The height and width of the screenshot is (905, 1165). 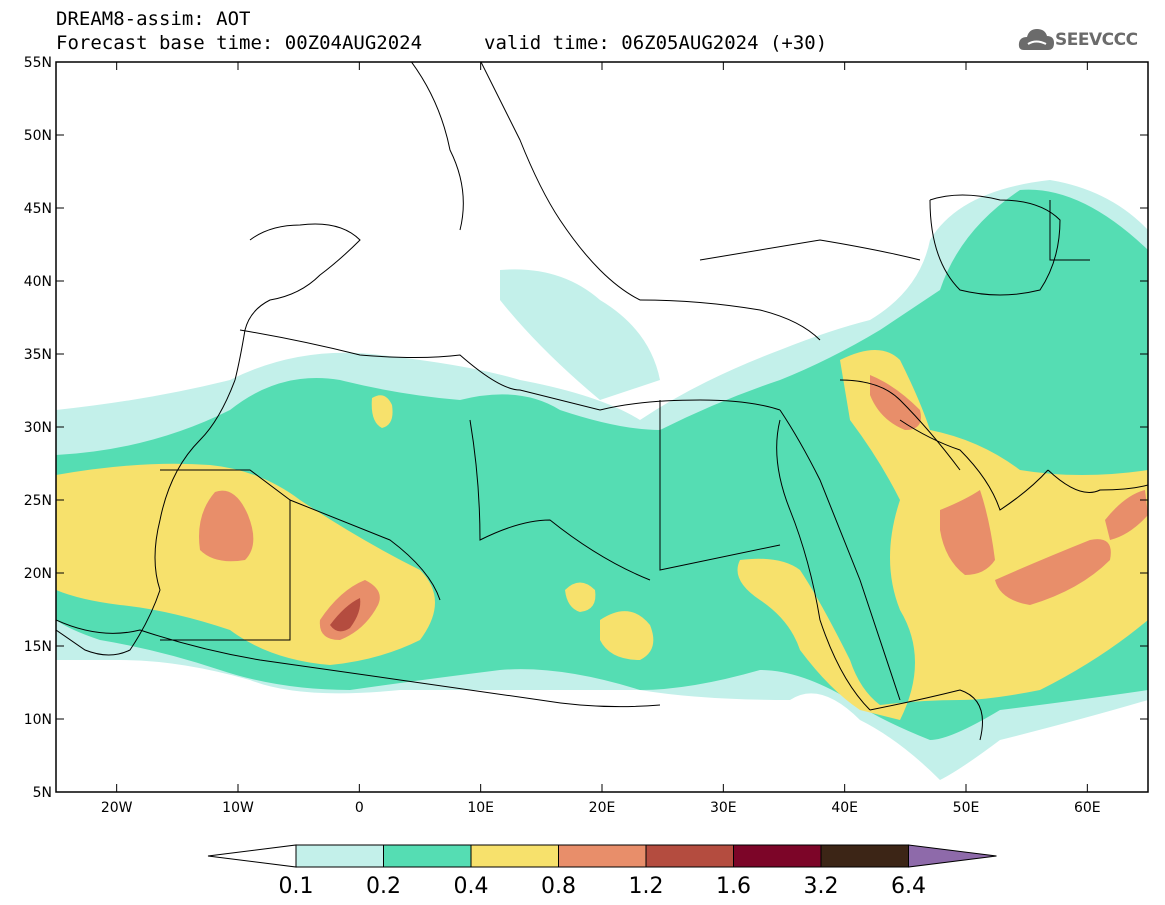 I want to click on colorbar-level-label: 0.4, so click(x=471, y=886).